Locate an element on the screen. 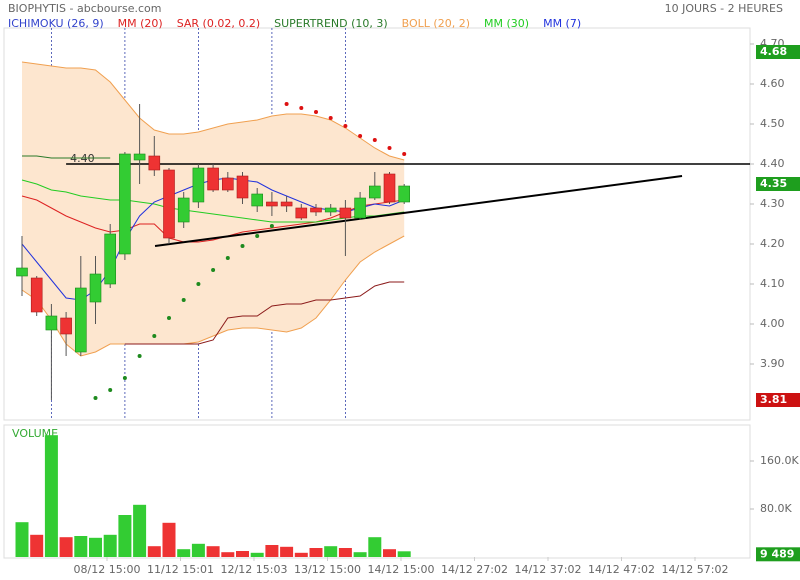  volume-marker-label: 9 489 is located at coordinates (777, 553).